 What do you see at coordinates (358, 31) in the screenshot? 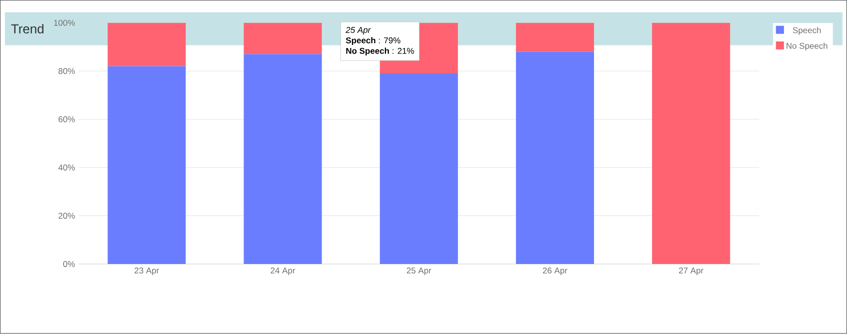
I see `annotation: 25 Apr` at bounding box center [358, 31].